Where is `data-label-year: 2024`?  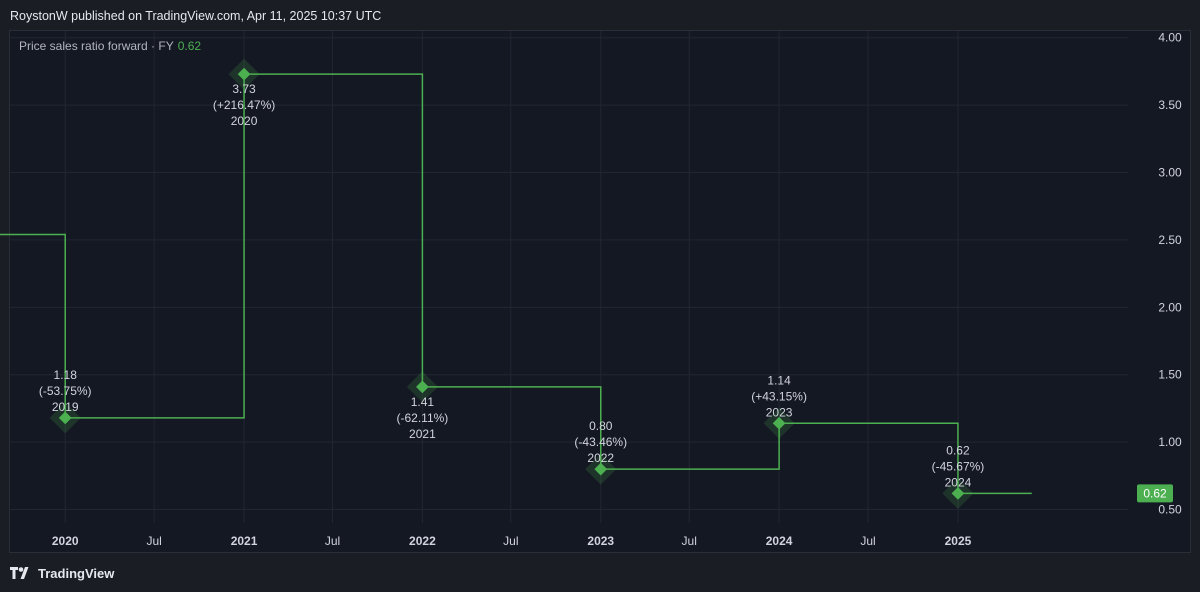
data-label-year: 2024 is located at coordinates (958, 482).